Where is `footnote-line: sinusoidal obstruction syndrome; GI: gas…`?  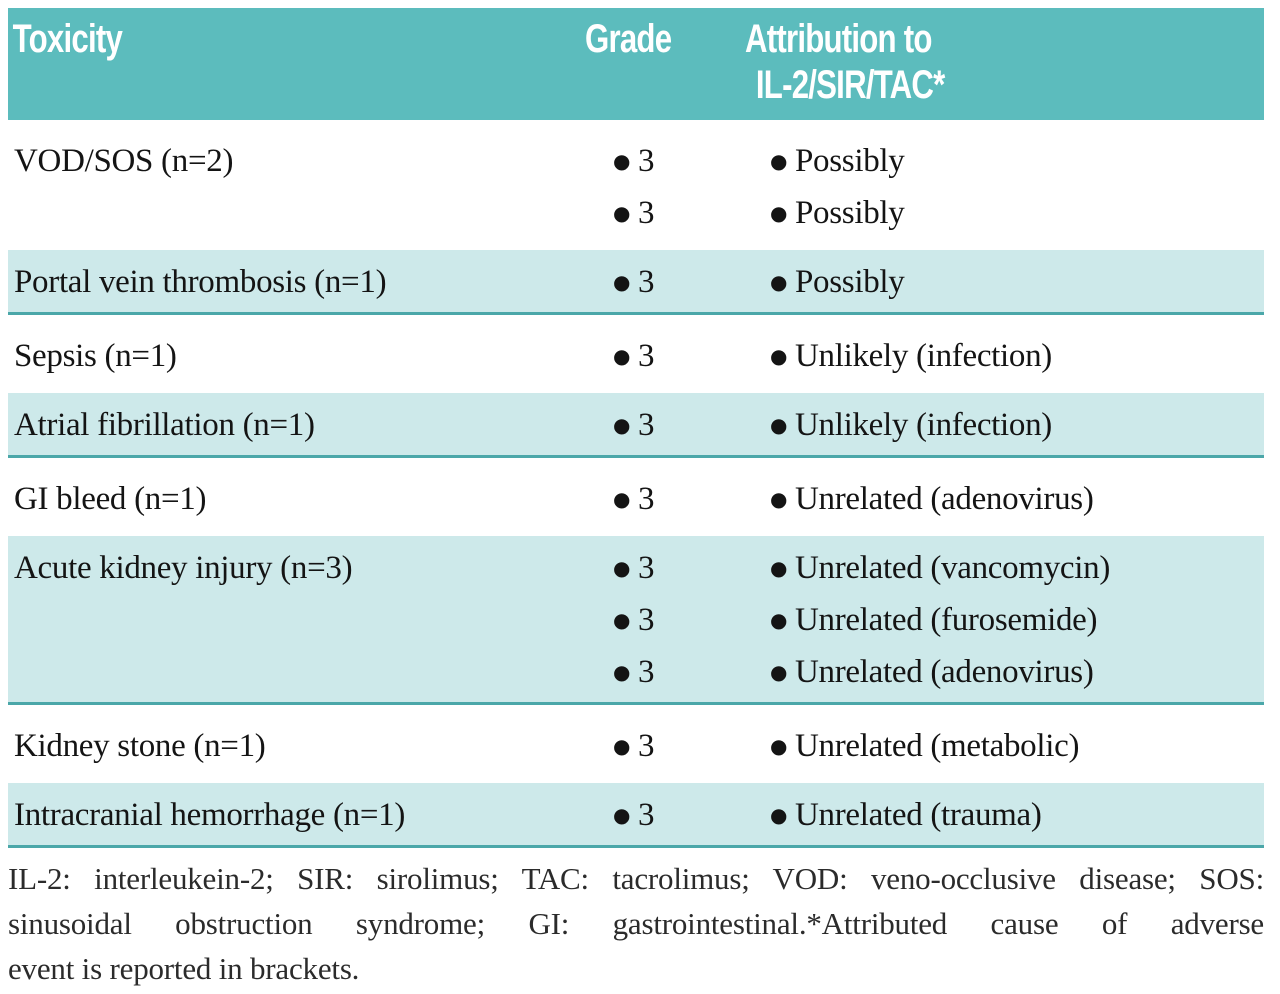
footnote-line: sinusoidal obstruction syndrome; GI: gas… is located at coordinates (636, 923).